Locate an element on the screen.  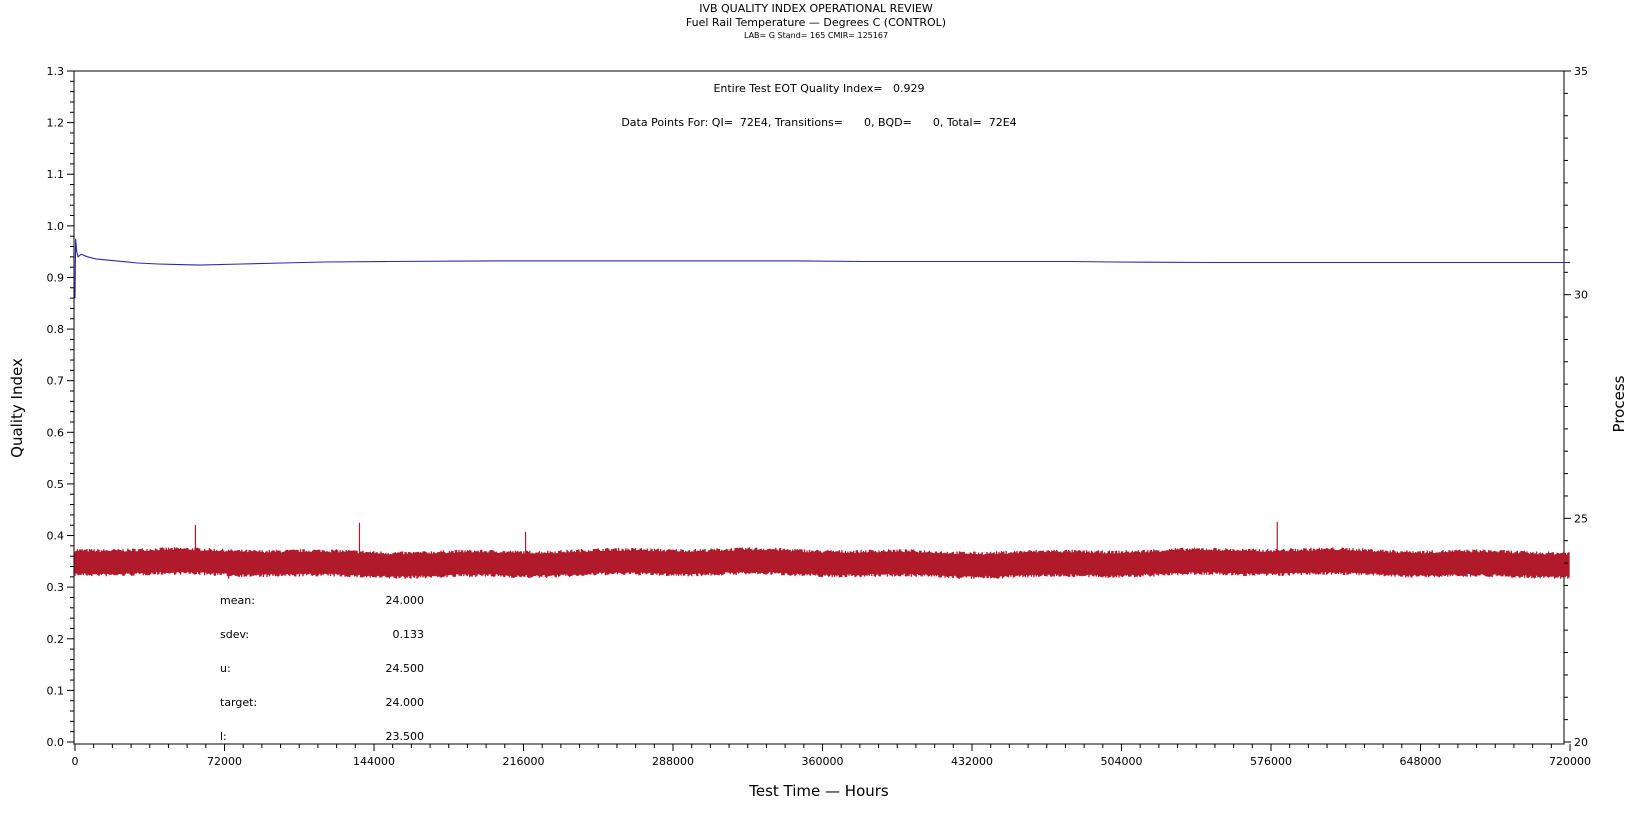
y-tick-label: 1.2 is located at coordinates (56, 123).